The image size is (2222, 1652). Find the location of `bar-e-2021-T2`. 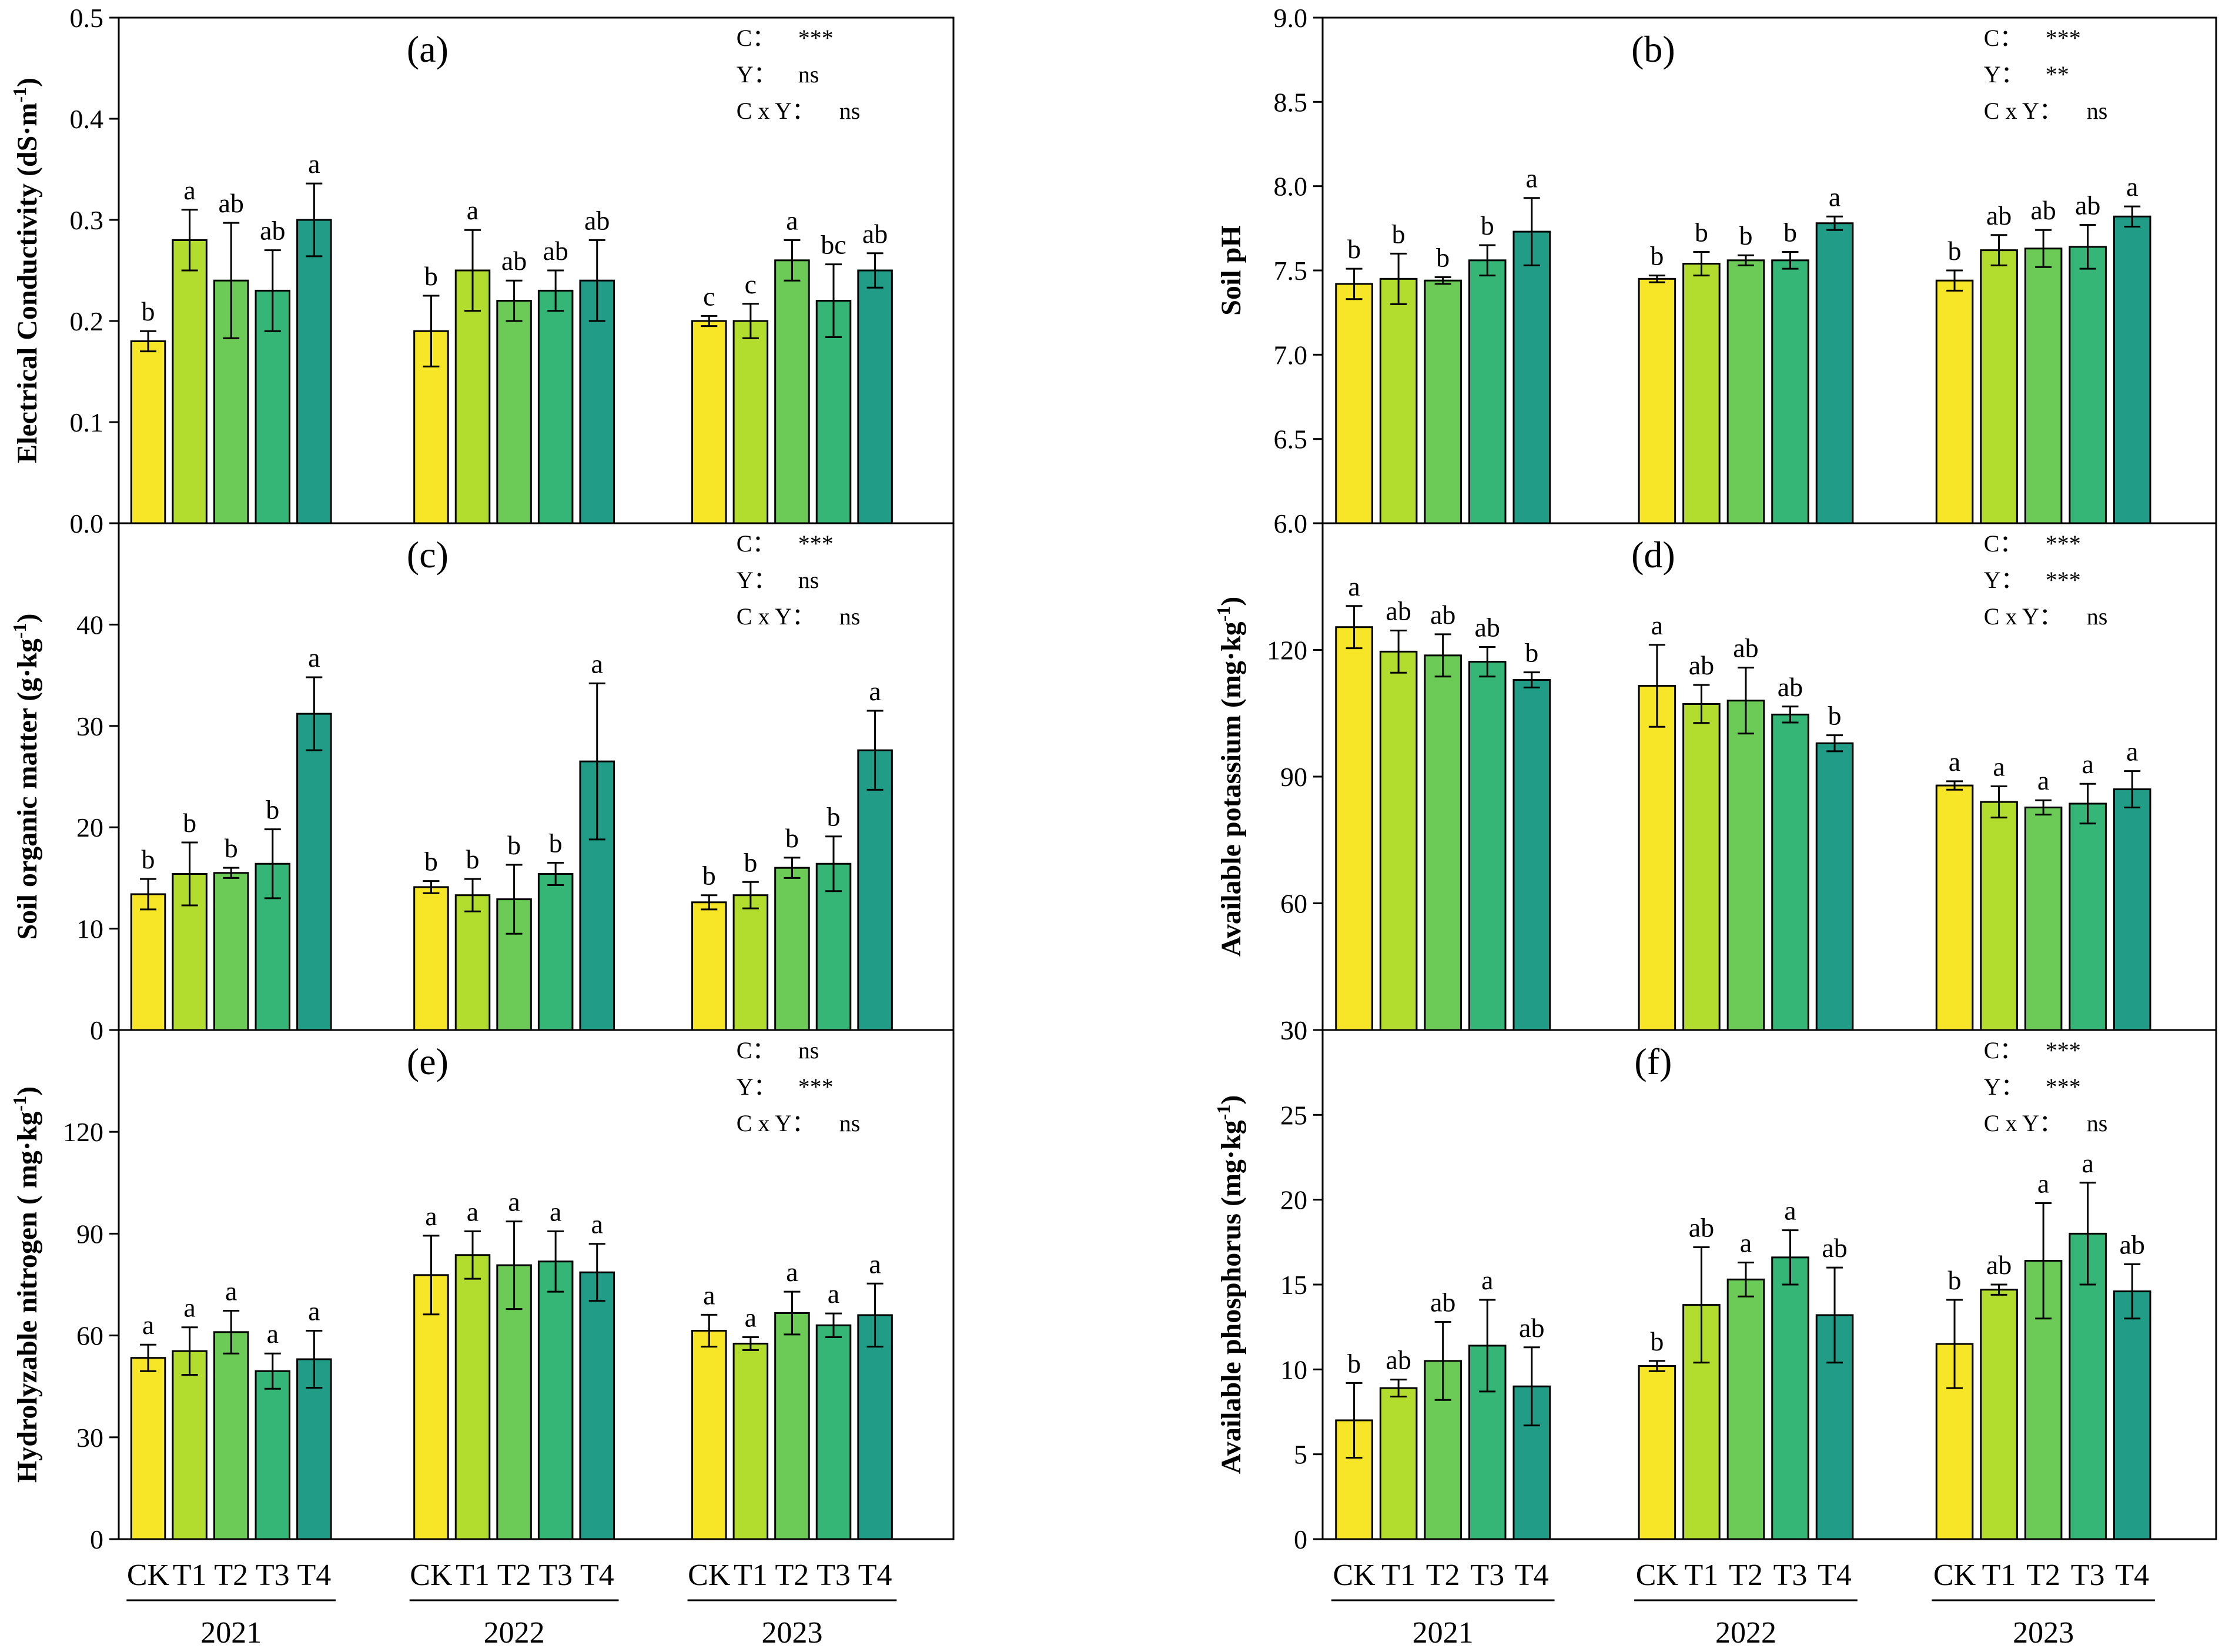

bar-e-2021-T2 is located at coordinates (231, 1436).